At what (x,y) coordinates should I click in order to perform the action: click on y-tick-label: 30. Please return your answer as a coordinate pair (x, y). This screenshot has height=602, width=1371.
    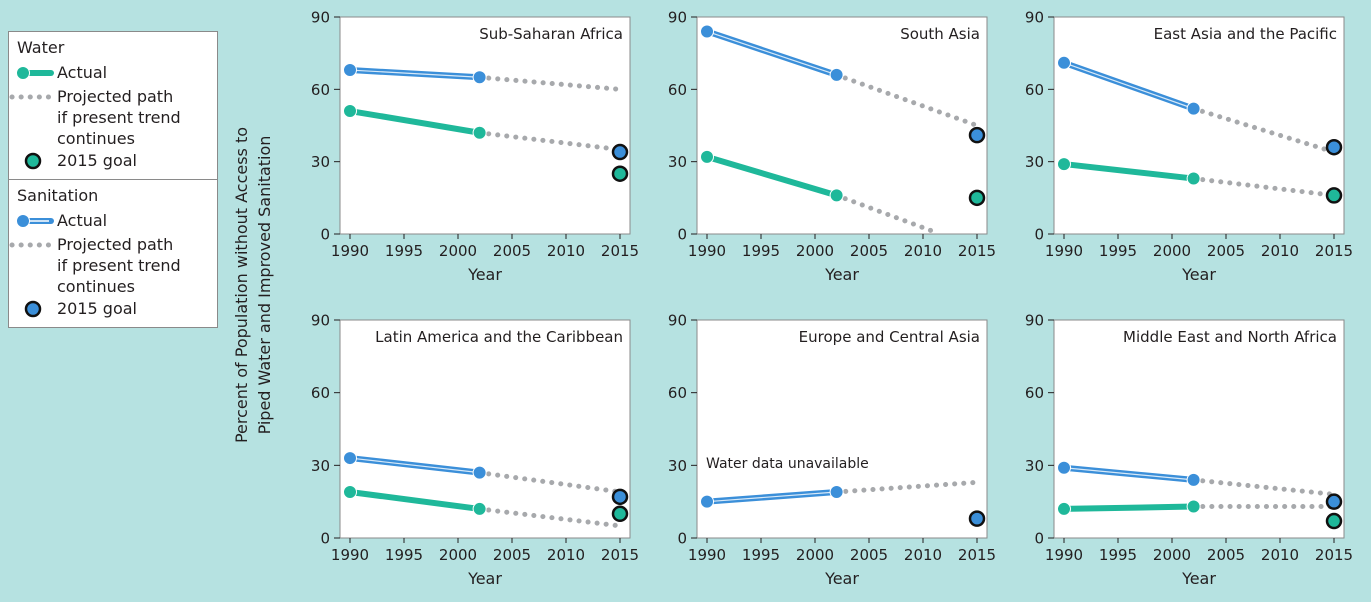
    Looking at the image, I should click on (1034, 162).